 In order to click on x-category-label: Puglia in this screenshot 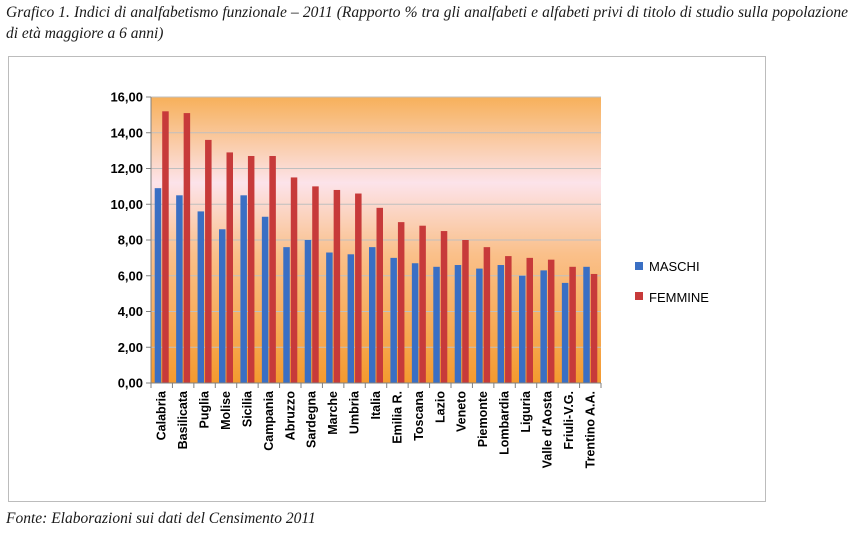, I will do `click(205, 409)`.